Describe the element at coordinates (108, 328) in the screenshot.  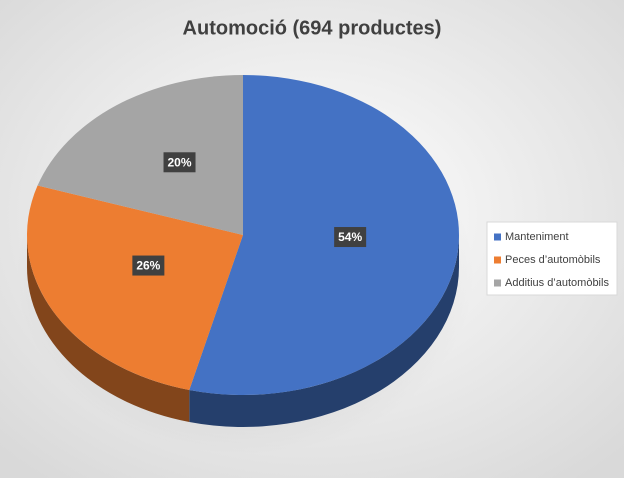
I see `slice-side` at that location.